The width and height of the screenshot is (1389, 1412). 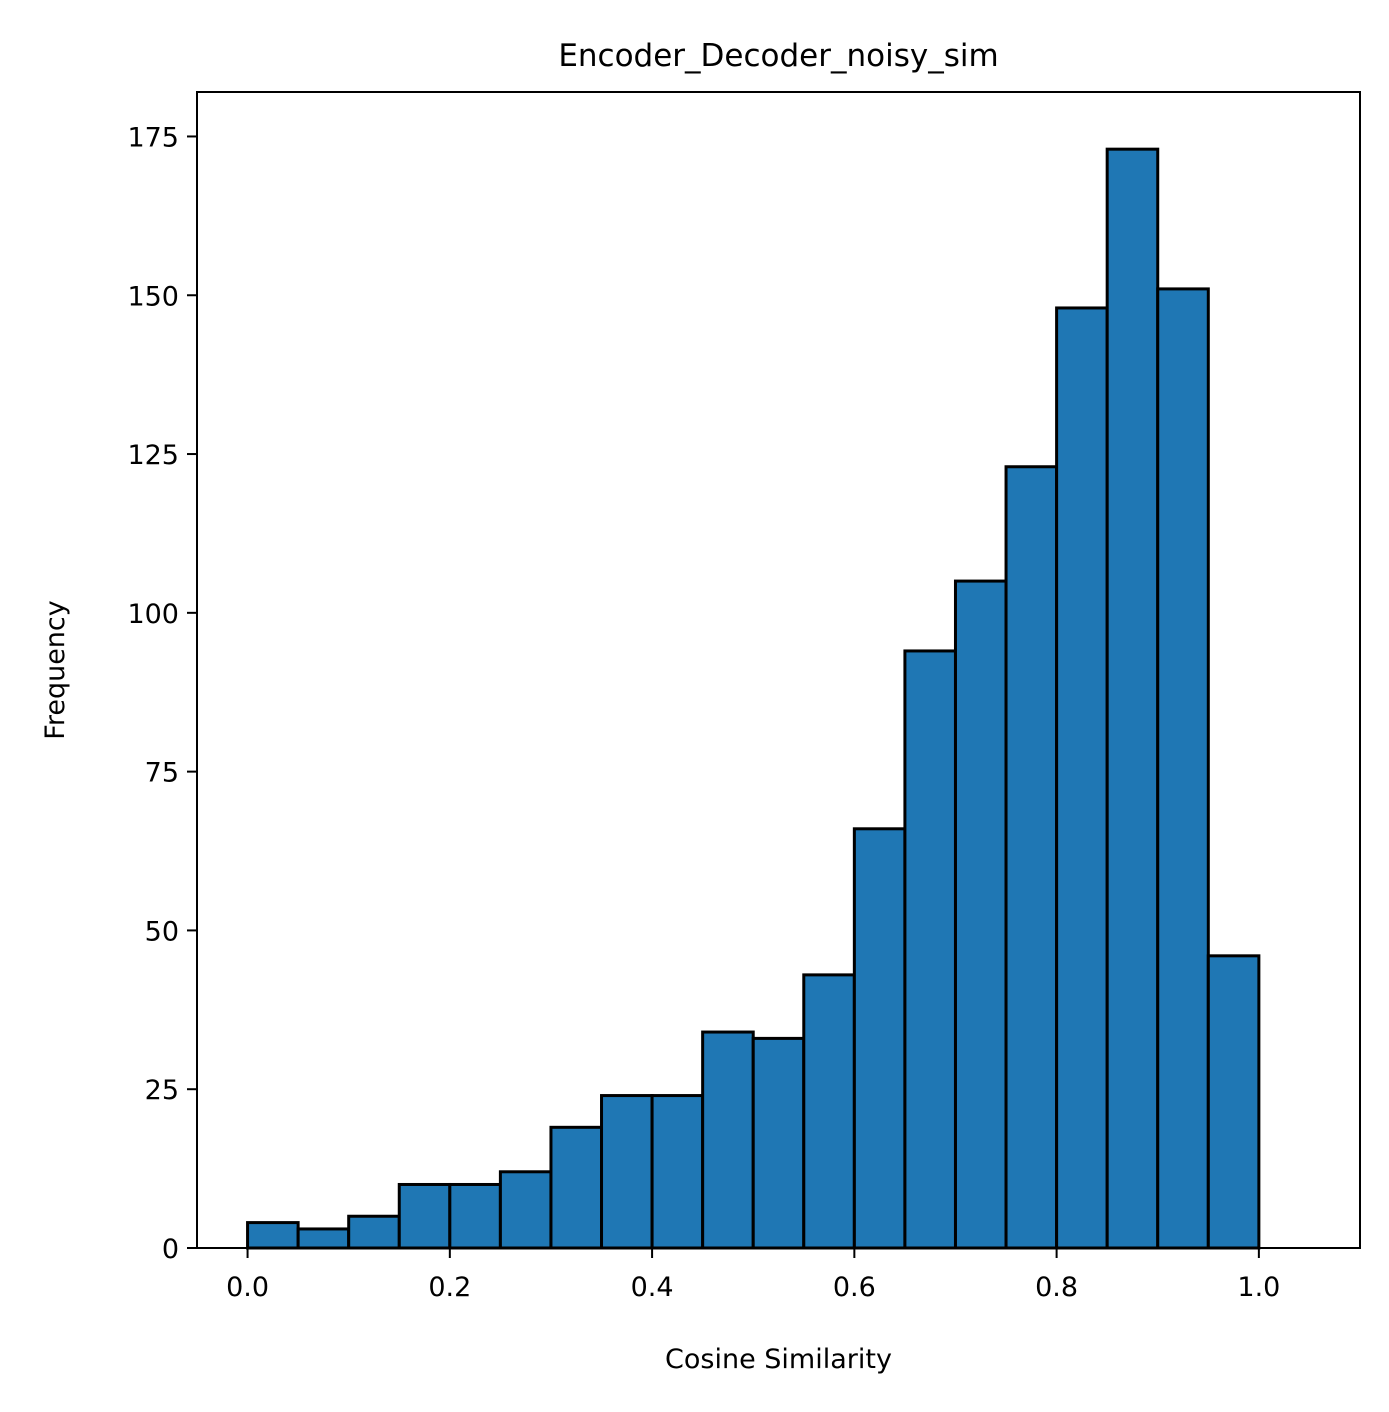 What do you see at coordinates (170, 1249) in the screenshot?
I see `y-tick-label: 0` at bounding box center [170, 1249].